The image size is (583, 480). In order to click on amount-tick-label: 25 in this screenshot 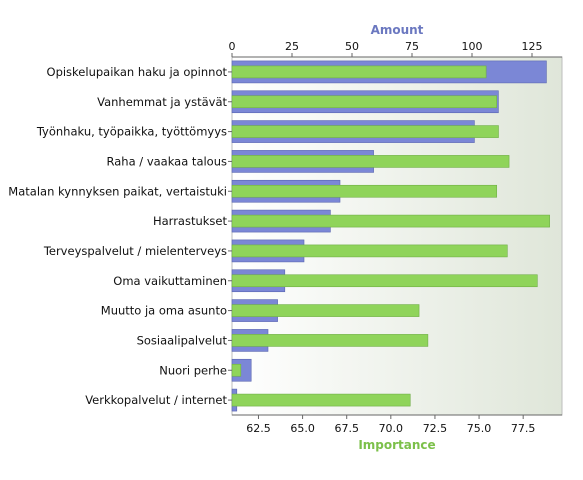, I will do `click(292, 46)`.